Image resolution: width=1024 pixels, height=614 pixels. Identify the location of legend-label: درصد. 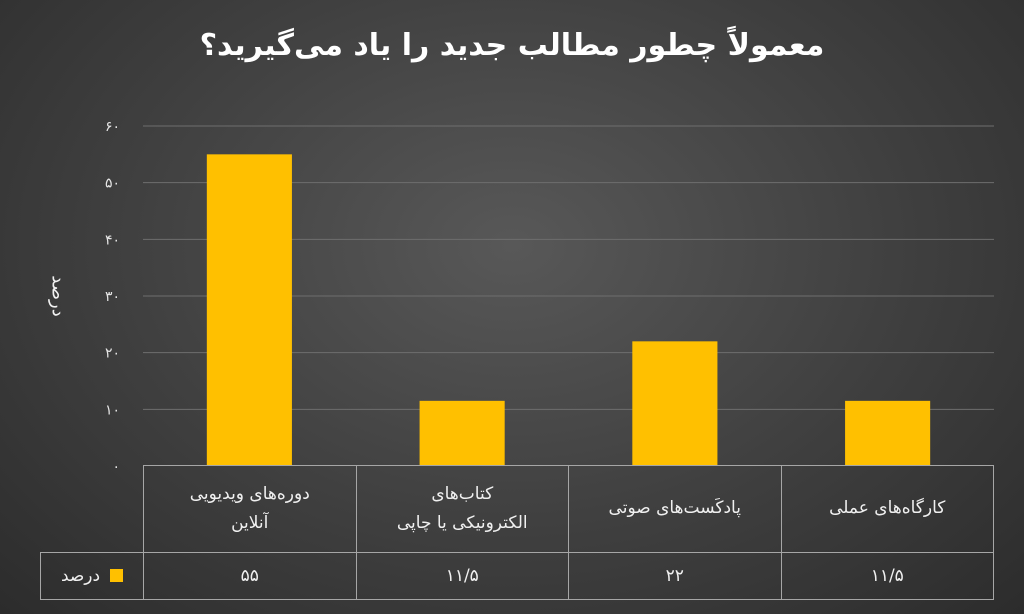
(80, 575).